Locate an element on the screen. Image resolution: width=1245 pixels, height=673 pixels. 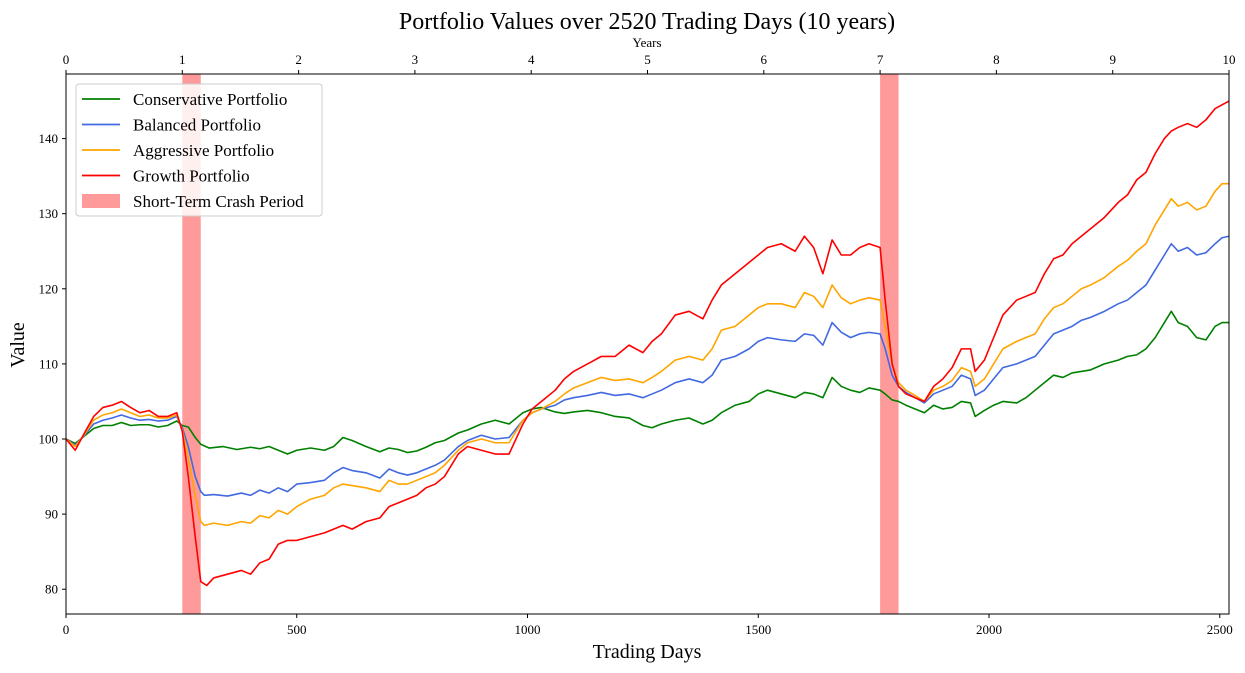
x-axis-title: Trading Days is located at coordinates (647, 652).